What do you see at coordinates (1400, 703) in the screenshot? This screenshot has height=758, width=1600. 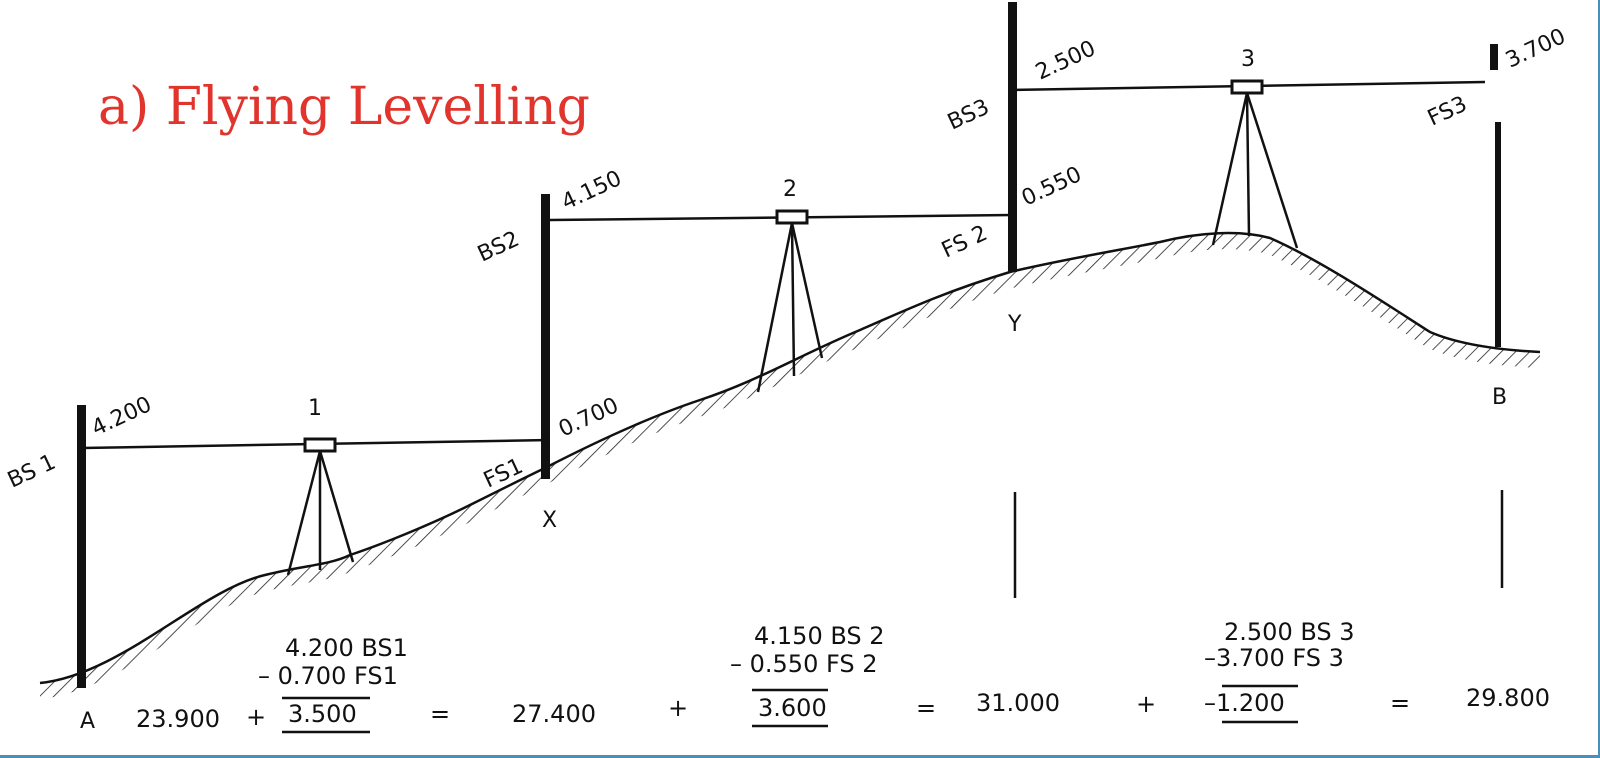 I see `calc-equals-3: =` at bounding box center [1400, 703].